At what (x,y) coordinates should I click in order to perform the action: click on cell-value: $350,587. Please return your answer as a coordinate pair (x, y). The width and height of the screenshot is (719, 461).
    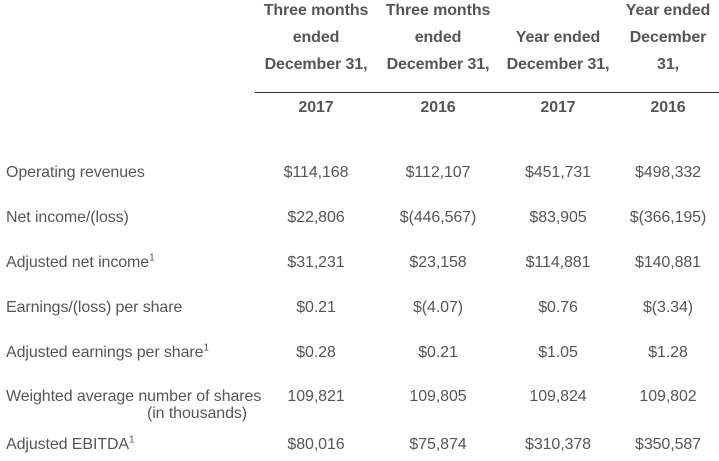
    Looking at the image, I should click on (668, 444).